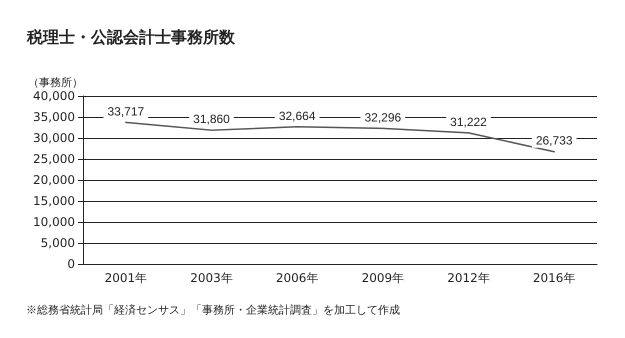  I want to click on data-label: 26,733, so click(554, 141).